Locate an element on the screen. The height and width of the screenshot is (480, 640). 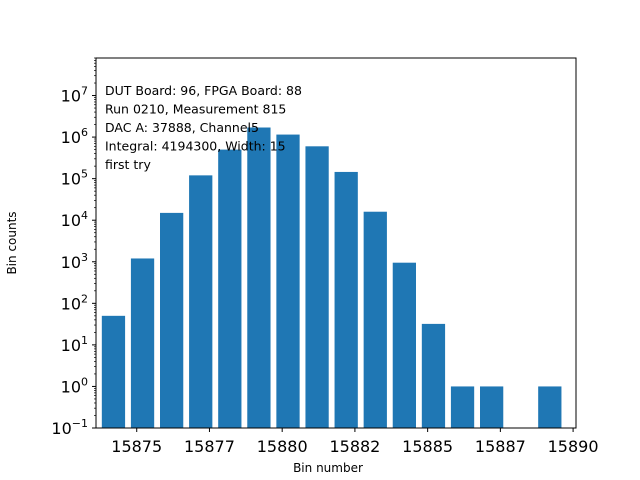
y-tick-label: 10⁶ is located at coordinates (74, 136).